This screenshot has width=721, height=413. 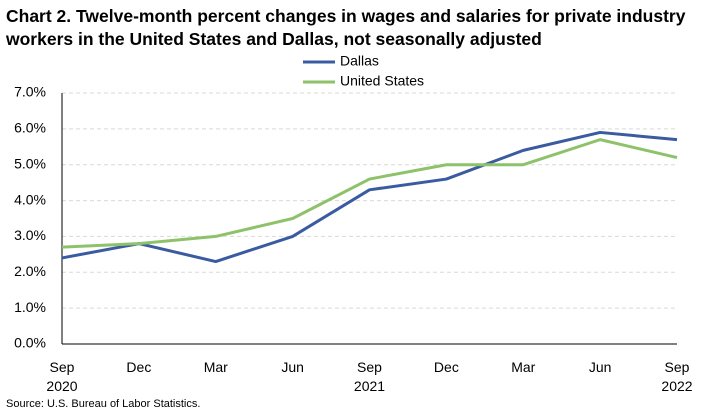 I want to click on y-tick-label: 6.0%, so click(x=30, y=128).